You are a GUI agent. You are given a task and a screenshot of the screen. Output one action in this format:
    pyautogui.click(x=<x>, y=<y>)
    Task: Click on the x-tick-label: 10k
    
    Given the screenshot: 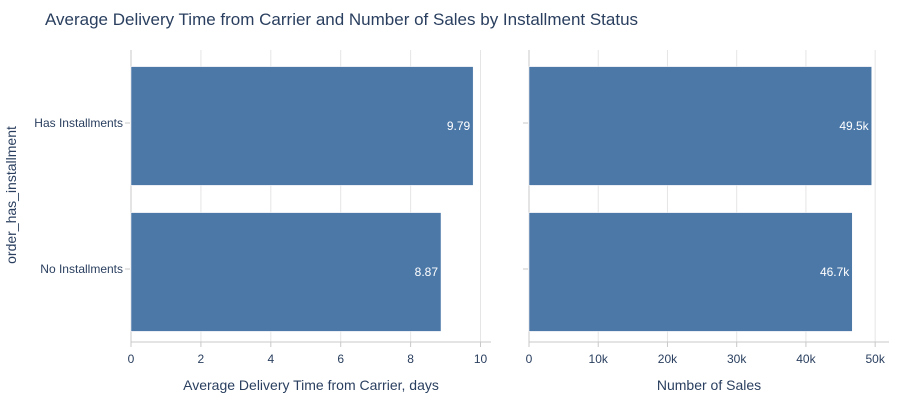 What is the action you would take?
    pyautogui.click(x=599, y=359)
    